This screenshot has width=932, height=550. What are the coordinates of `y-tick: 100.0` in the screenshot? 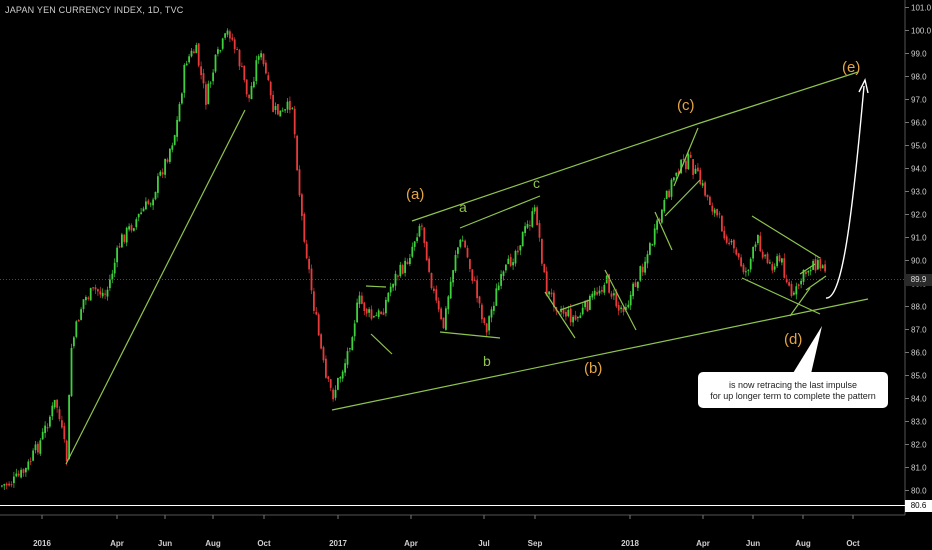 It's located at (918, 31).